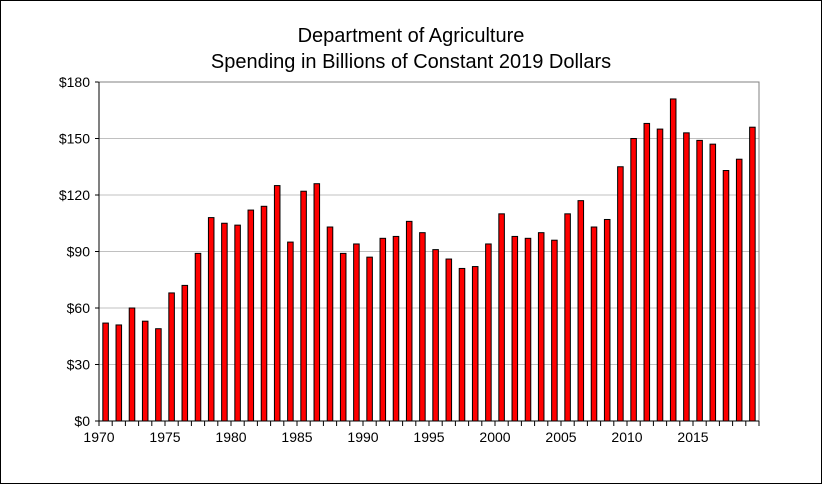  What do you see at coordinates (74, 139) in the screenshot?
I see `y-tick-label: $150` at bounding box center [74, 139].